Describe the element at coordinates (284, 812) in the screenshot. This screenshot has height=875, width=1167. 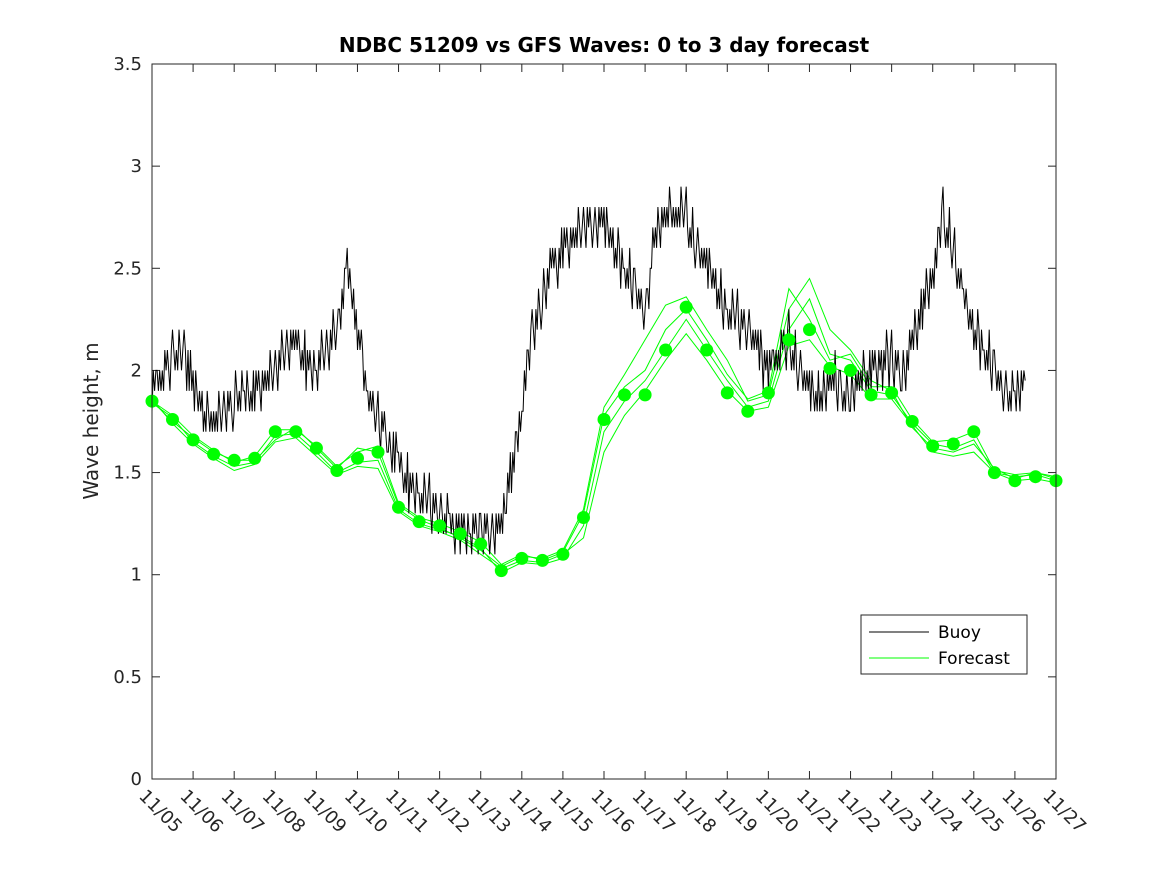
I see `x-tick-label: 11/08` at that location.